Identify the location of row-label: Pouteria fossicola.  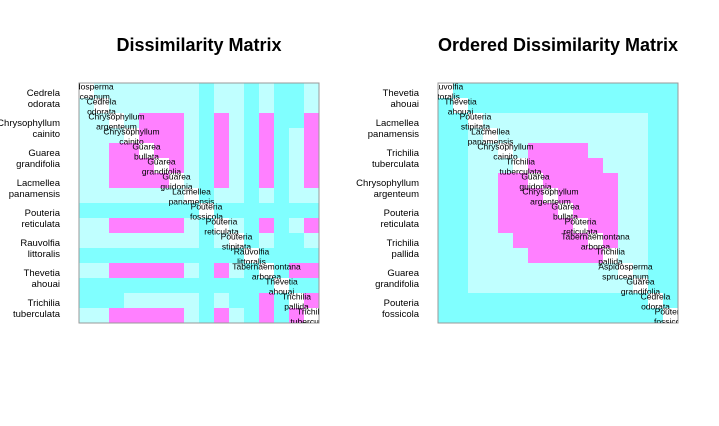
(401, 309).